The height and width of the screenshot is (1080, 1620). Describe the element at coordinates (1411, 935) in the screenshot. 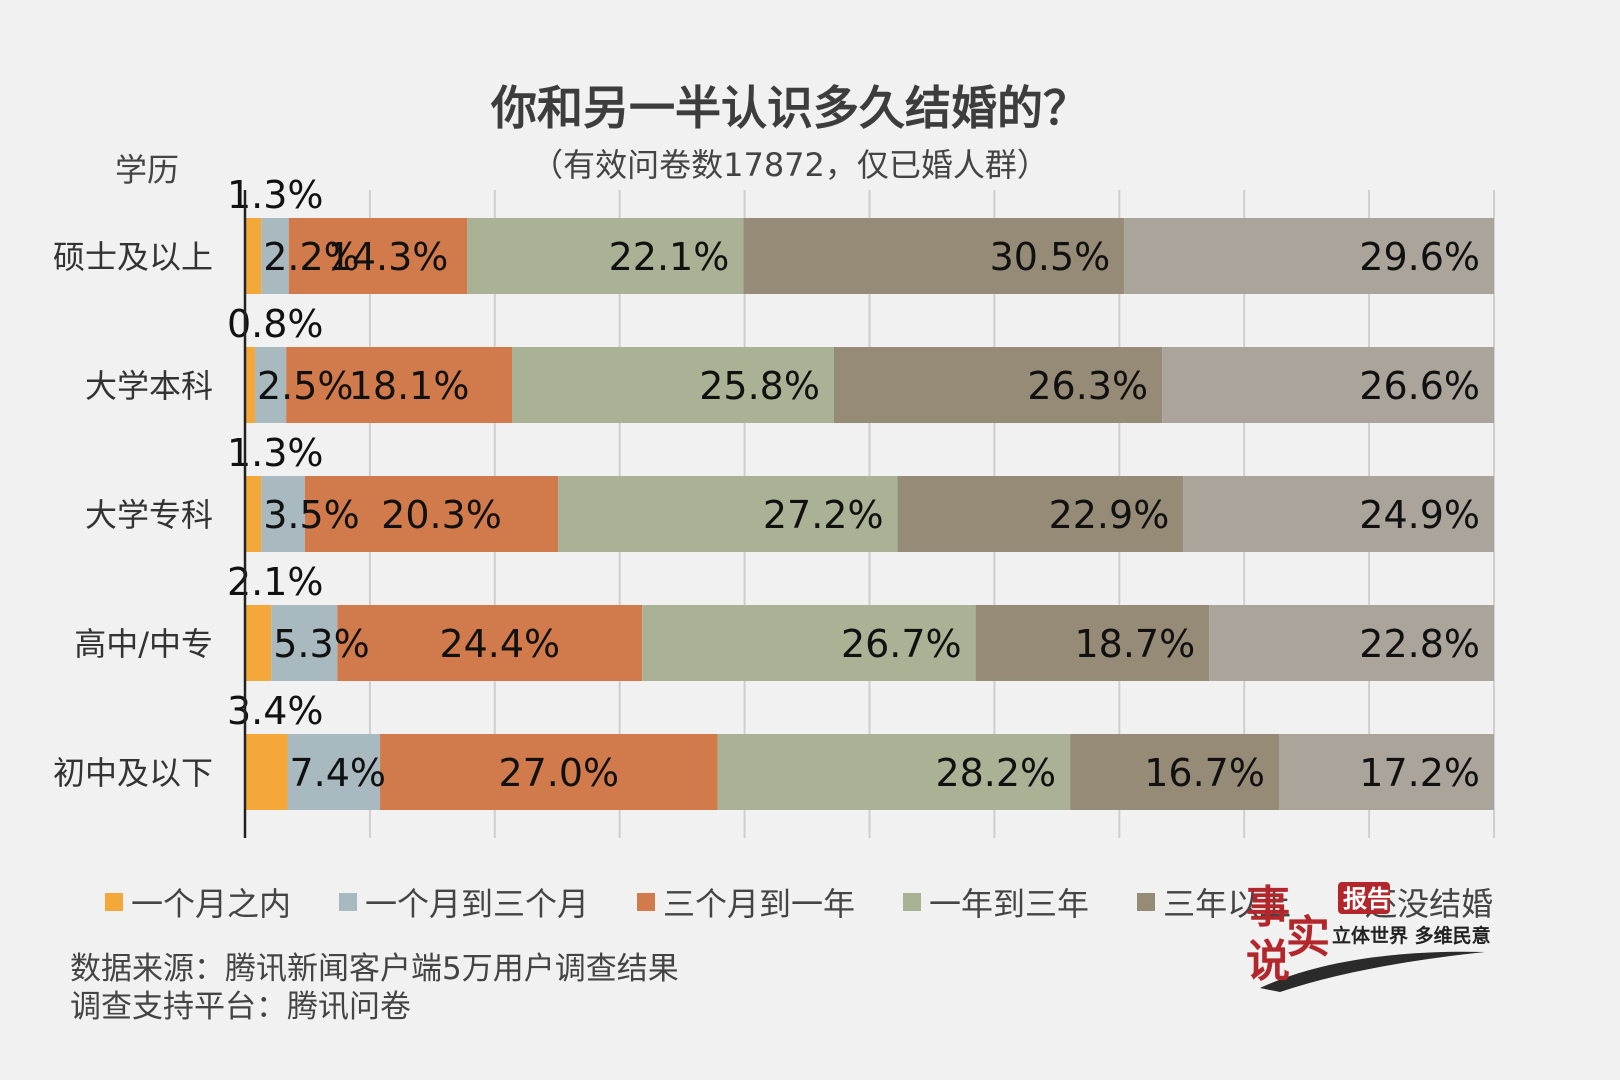

I see `slogan-text: 立体世界 多维民意` at that location.